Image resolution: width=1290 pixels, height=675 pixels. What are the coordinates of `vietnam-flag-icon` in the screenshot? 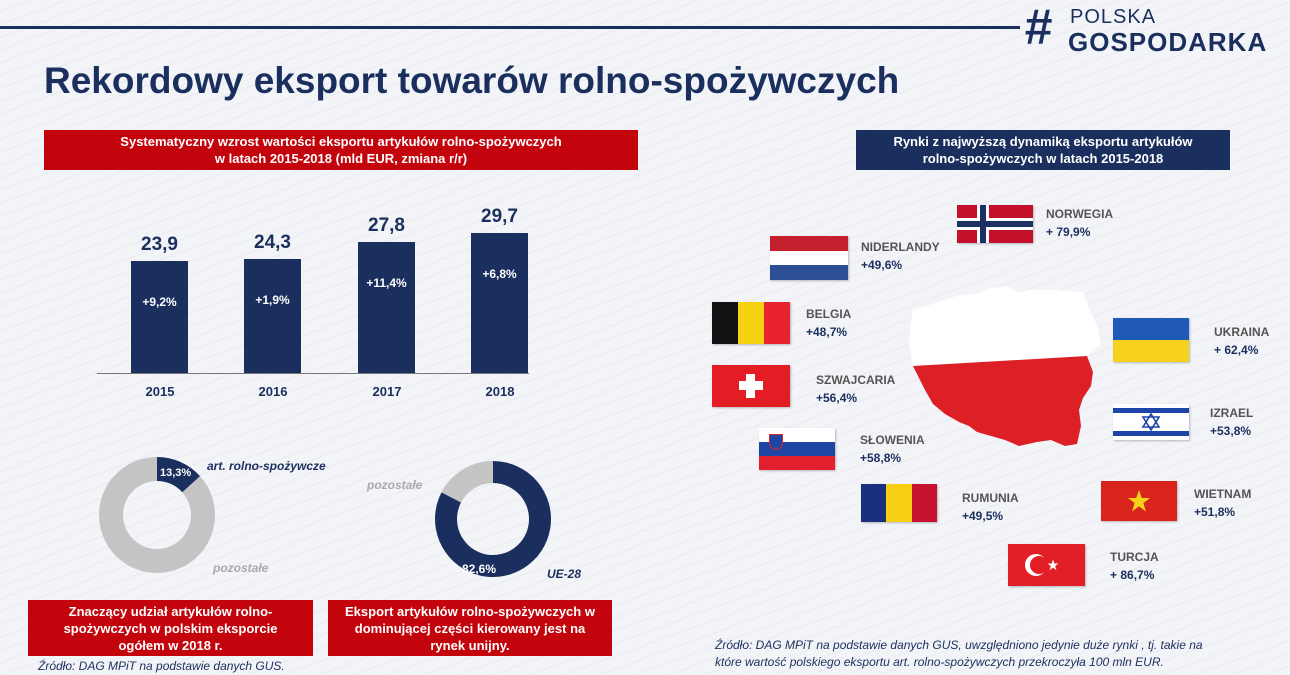 It's located at (1139, 501).